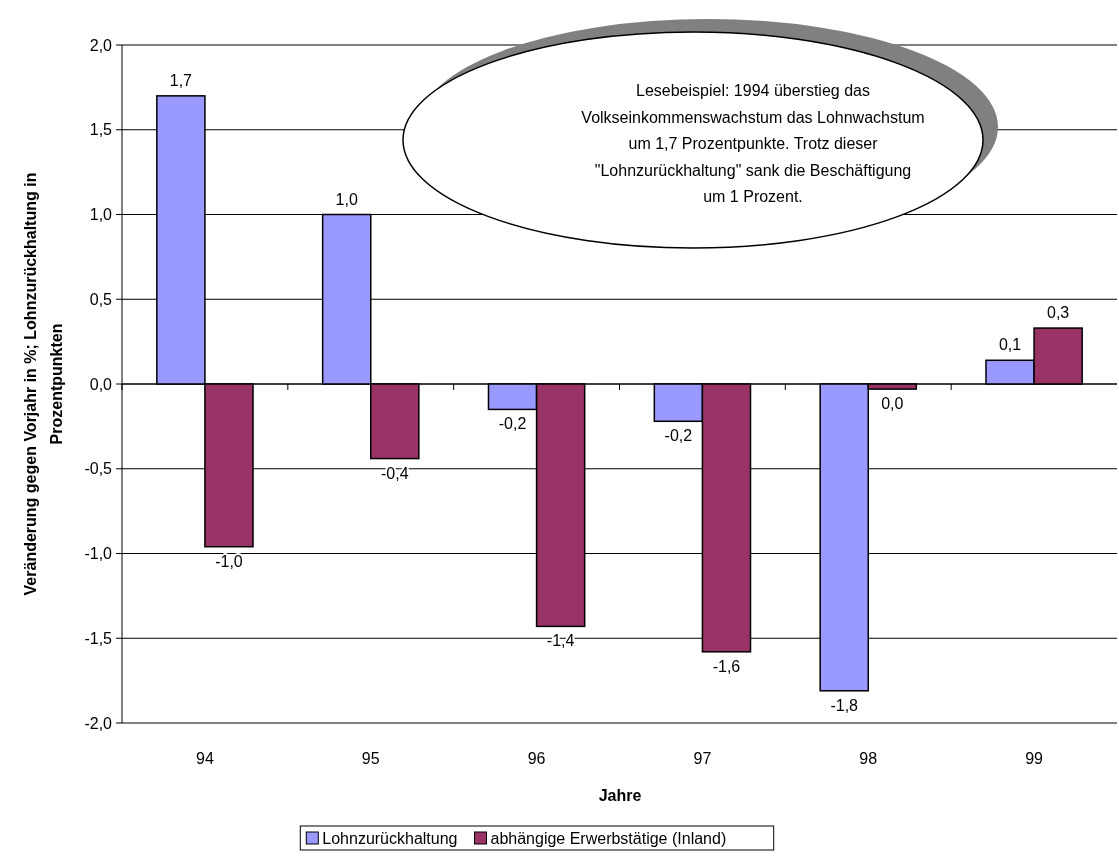 The image size is (1119, 861). What do you see at coordinates (43, 384) in the screenshot?
I see `y-axis-title: Veränderung gegen Vorjahr in %; Lohnzurückhaltung in Prozentpunkten` at bounding box center [43, 384].